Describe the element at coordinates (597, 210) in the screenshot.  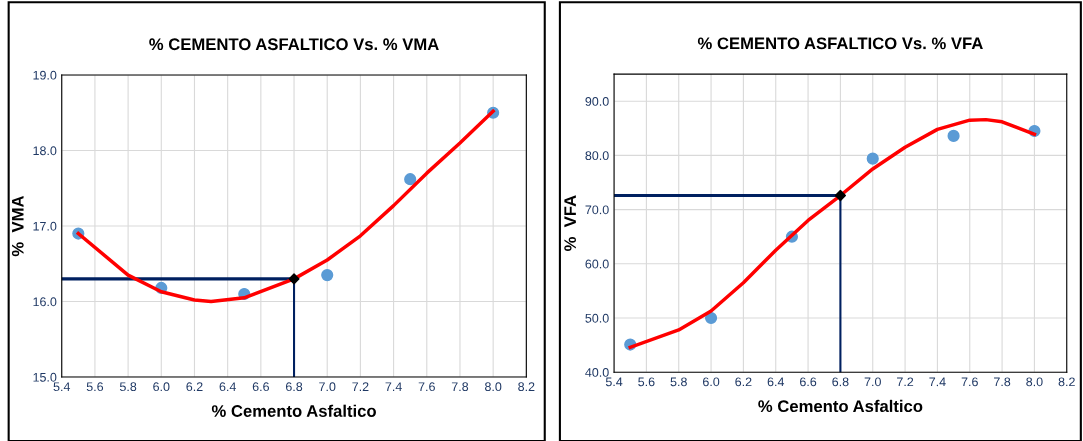
I see `y-tick-label: 70.0` at that location.